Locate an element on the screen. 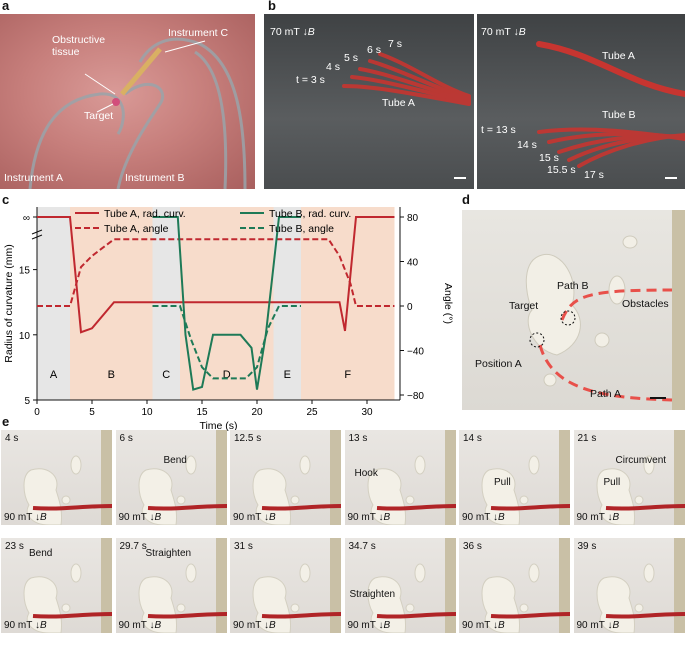 This screenshot has height=650, width=685. b-right-tube-b: Tube B is located at coordinates (619, 115).